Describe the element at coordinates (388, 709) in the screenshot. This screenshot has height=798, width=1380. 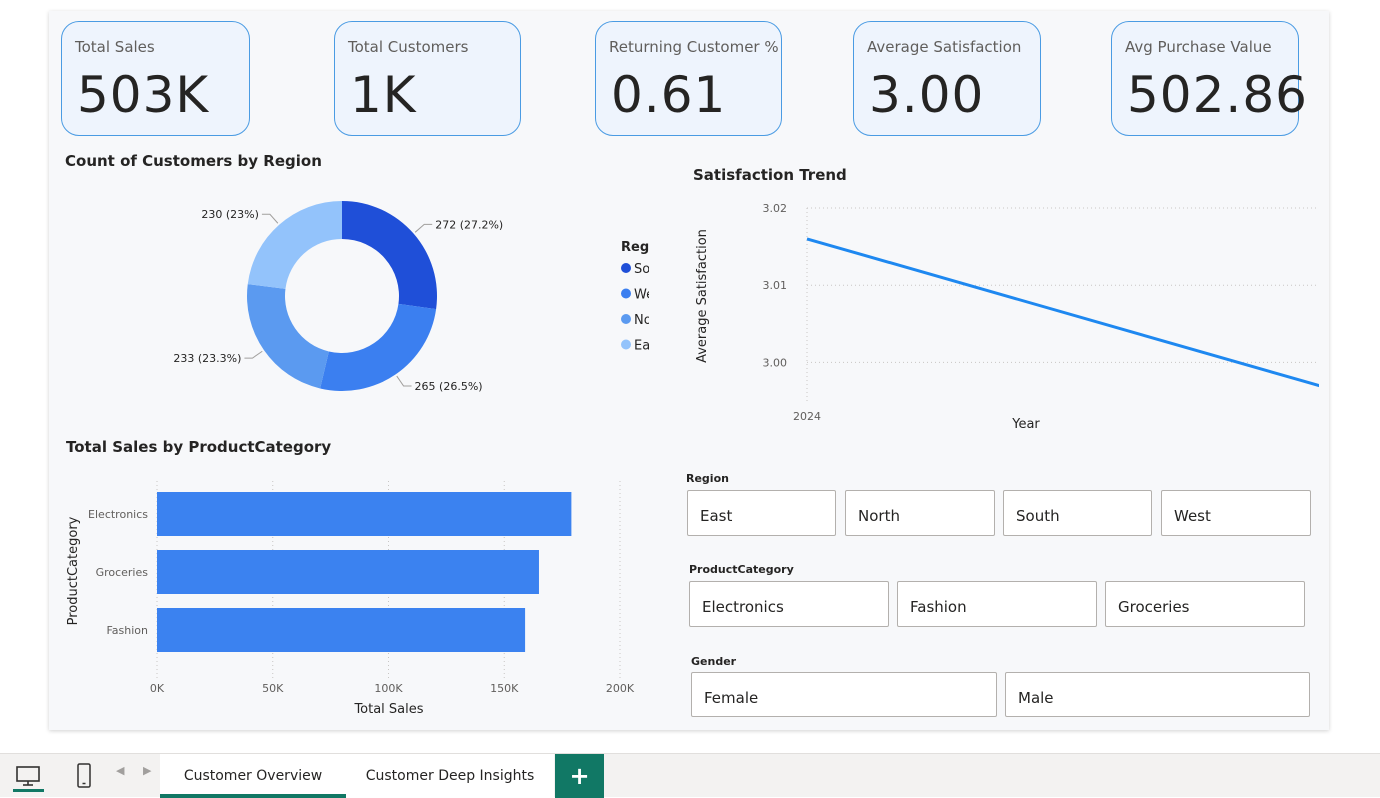
I see `bar-x-axis-label: Total Sales` at that location.